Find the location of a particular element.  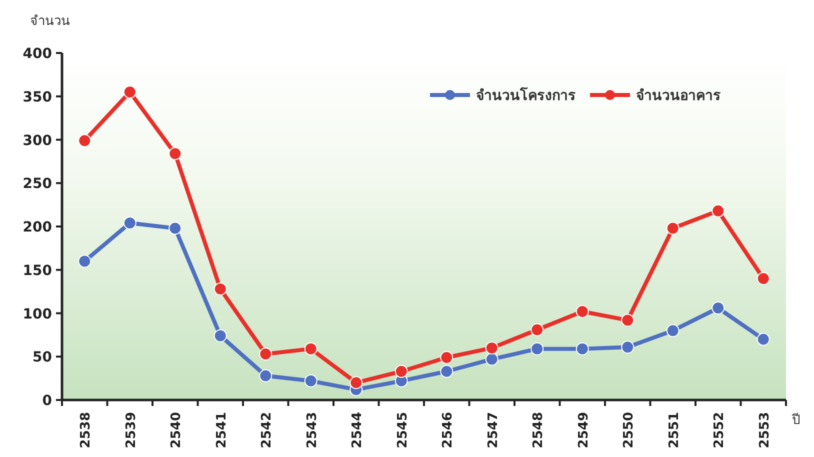

x-tick-label: 2538 is located at coordinates (86, 430).